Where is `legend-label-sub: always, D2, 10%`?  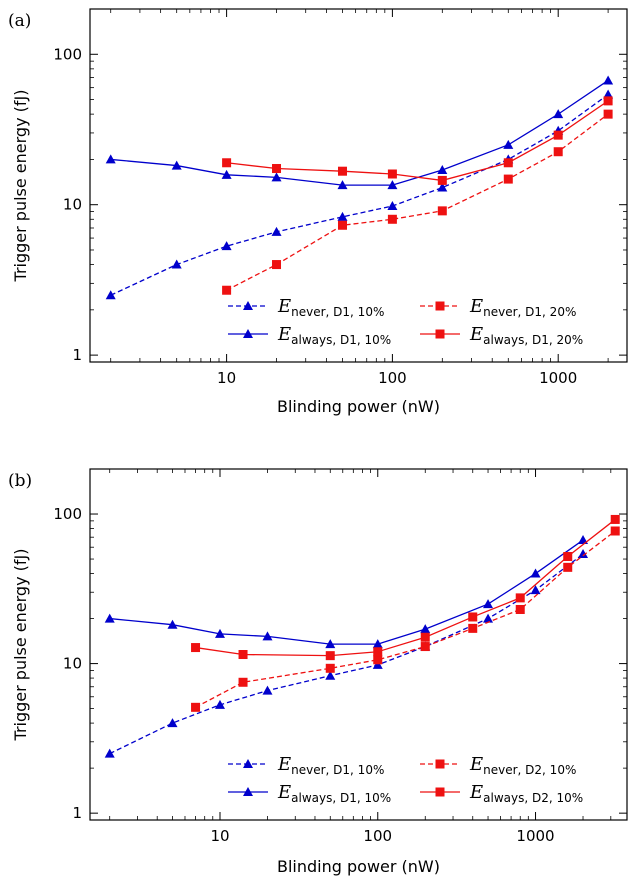 legend-label-sub: always, D2, 10% is located at coordinates (533, 798).